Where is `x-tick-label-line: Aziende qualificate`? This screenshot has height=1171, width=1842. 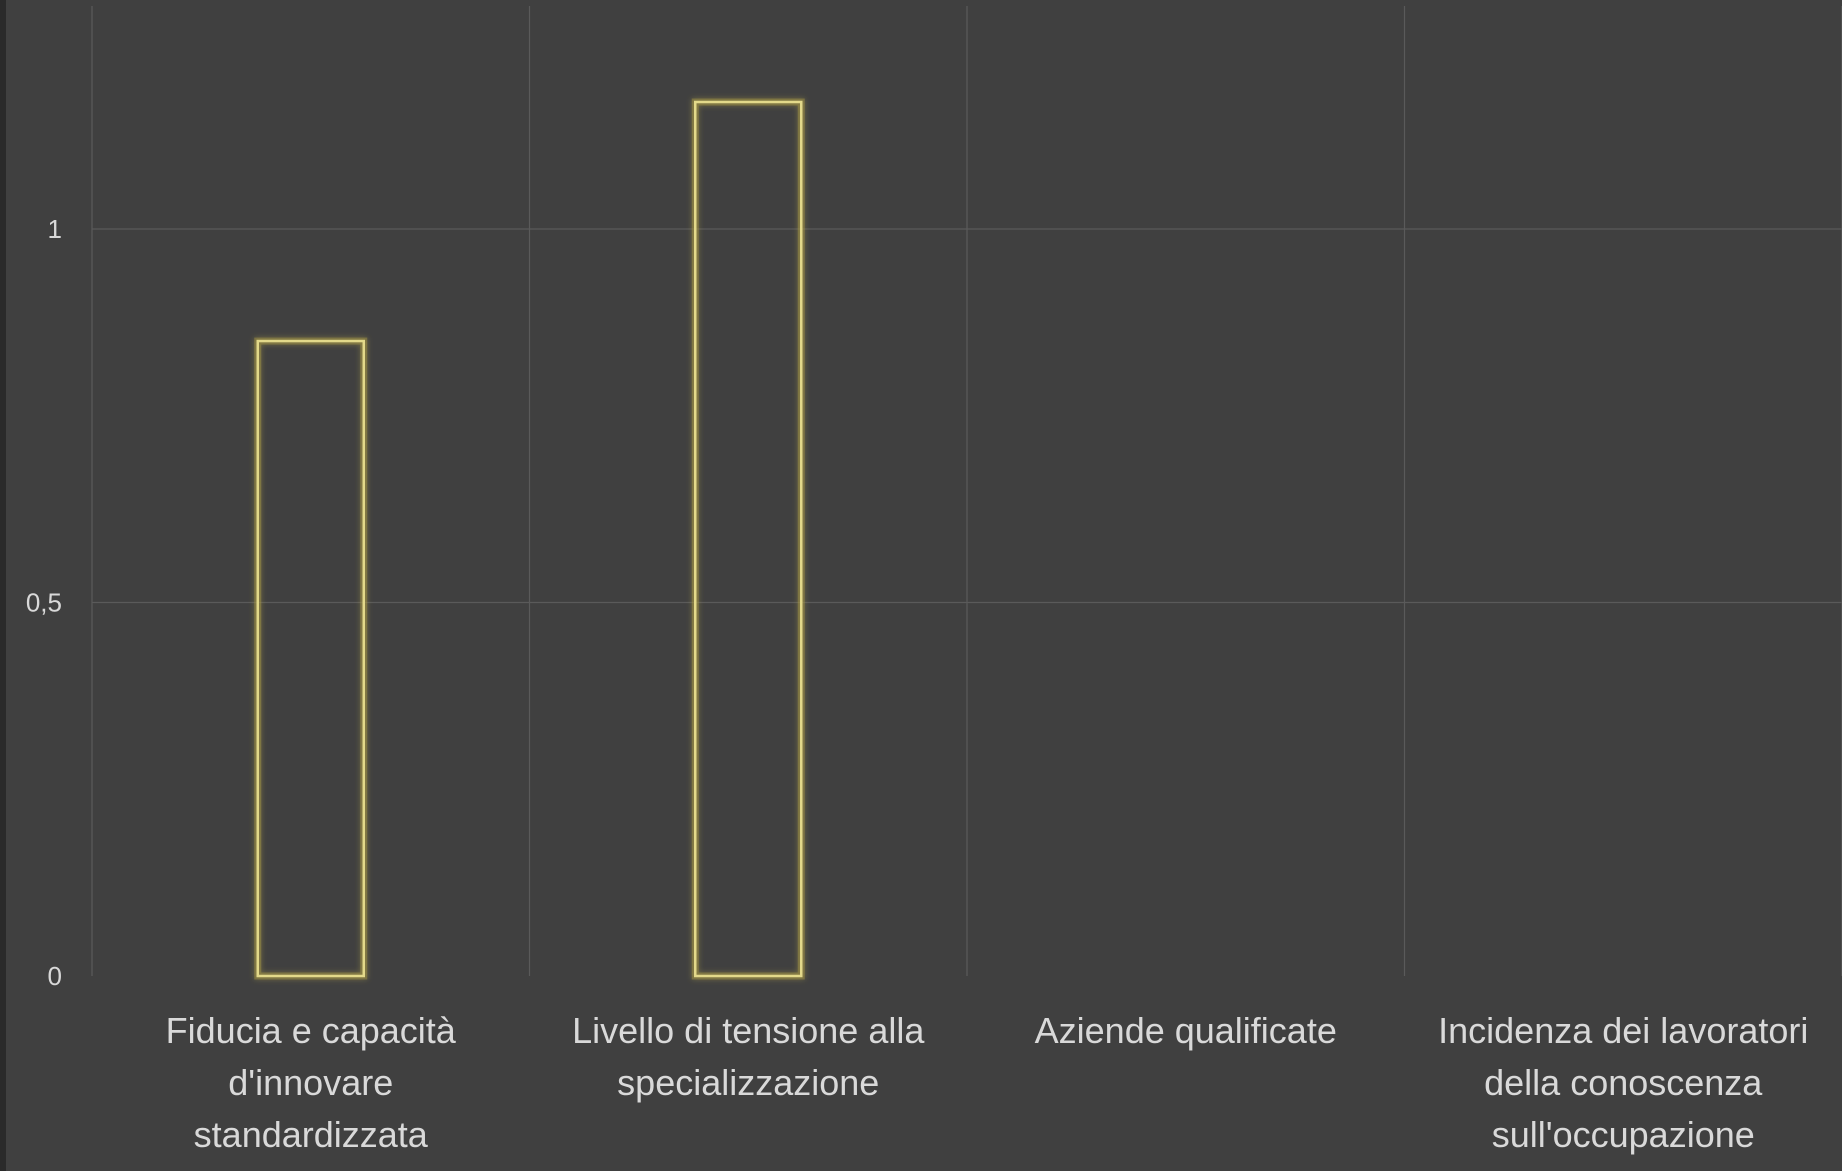 x-tick-label-line: Aziende qualificate is located at coordinates (1186, 1030).